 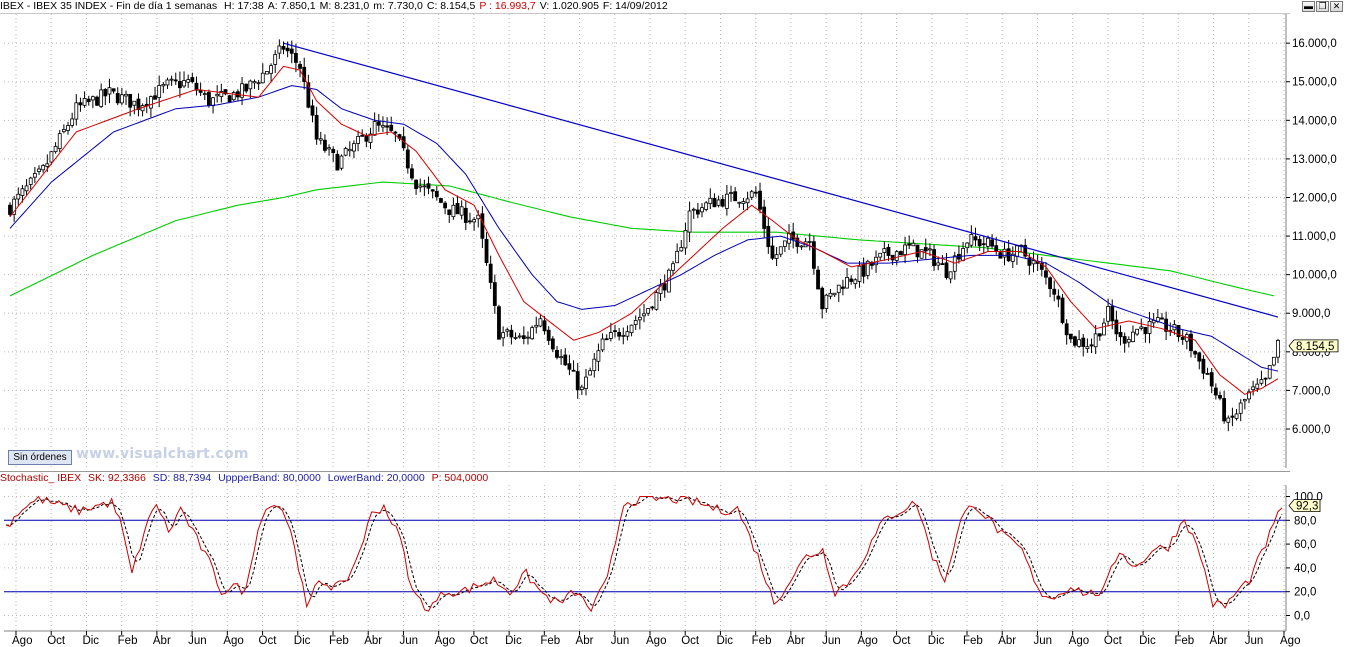 I want to click on y-tick-label: 9.000,0, so click(x=1311, y=314).